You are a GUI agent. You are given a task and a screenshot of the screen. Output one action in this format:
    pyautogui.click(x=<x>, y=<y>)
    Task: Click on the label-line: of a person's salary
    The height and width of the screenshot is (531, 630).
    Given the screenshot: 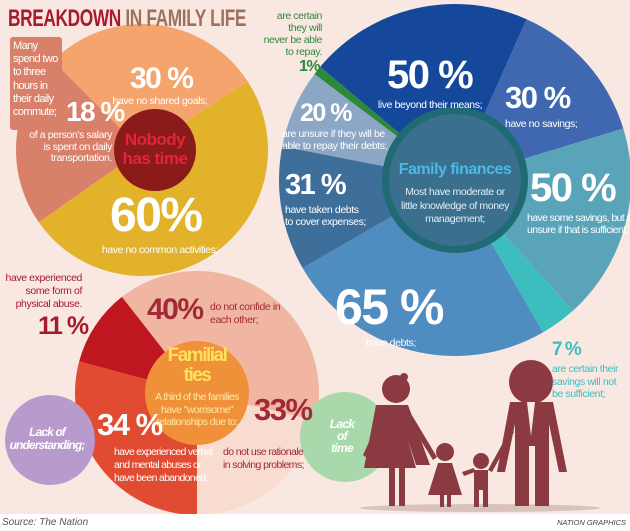 What is the action you would take?
    pyautogui.click(x=70, y=135)
    